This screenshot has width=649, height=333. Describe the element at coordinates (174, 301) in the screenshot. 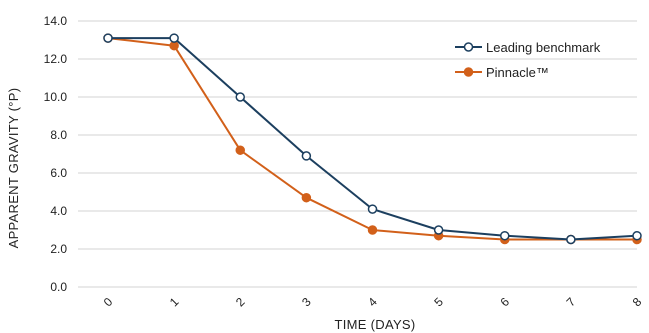

I see `x-tick-label: 1` at that location.